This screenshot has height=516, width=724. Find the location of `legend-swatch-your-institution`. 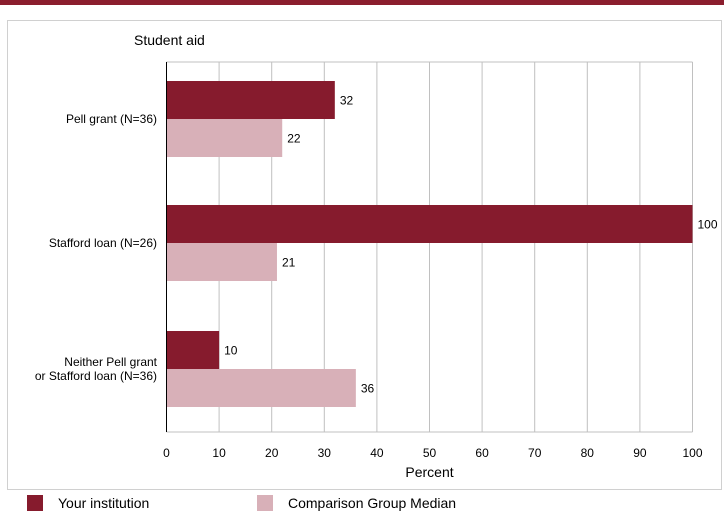

legend-swatch-your-institution is located at coordinates (35, 503).